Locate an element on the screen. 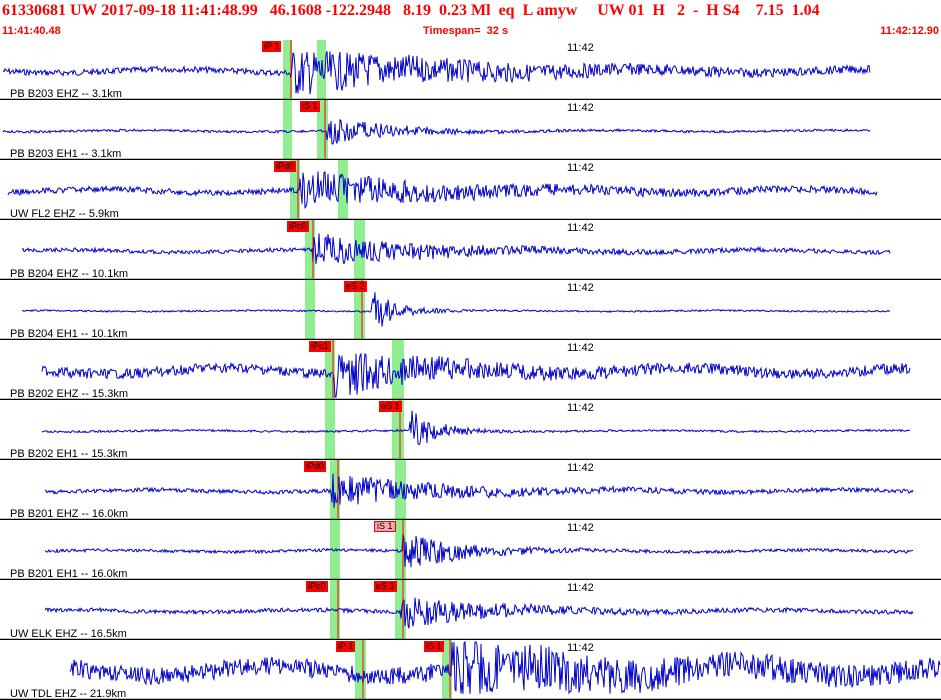 The width and height of the screenshot is (941, 700). start-time-label: 11:41:40.48 is located at coordinates (31, 31).